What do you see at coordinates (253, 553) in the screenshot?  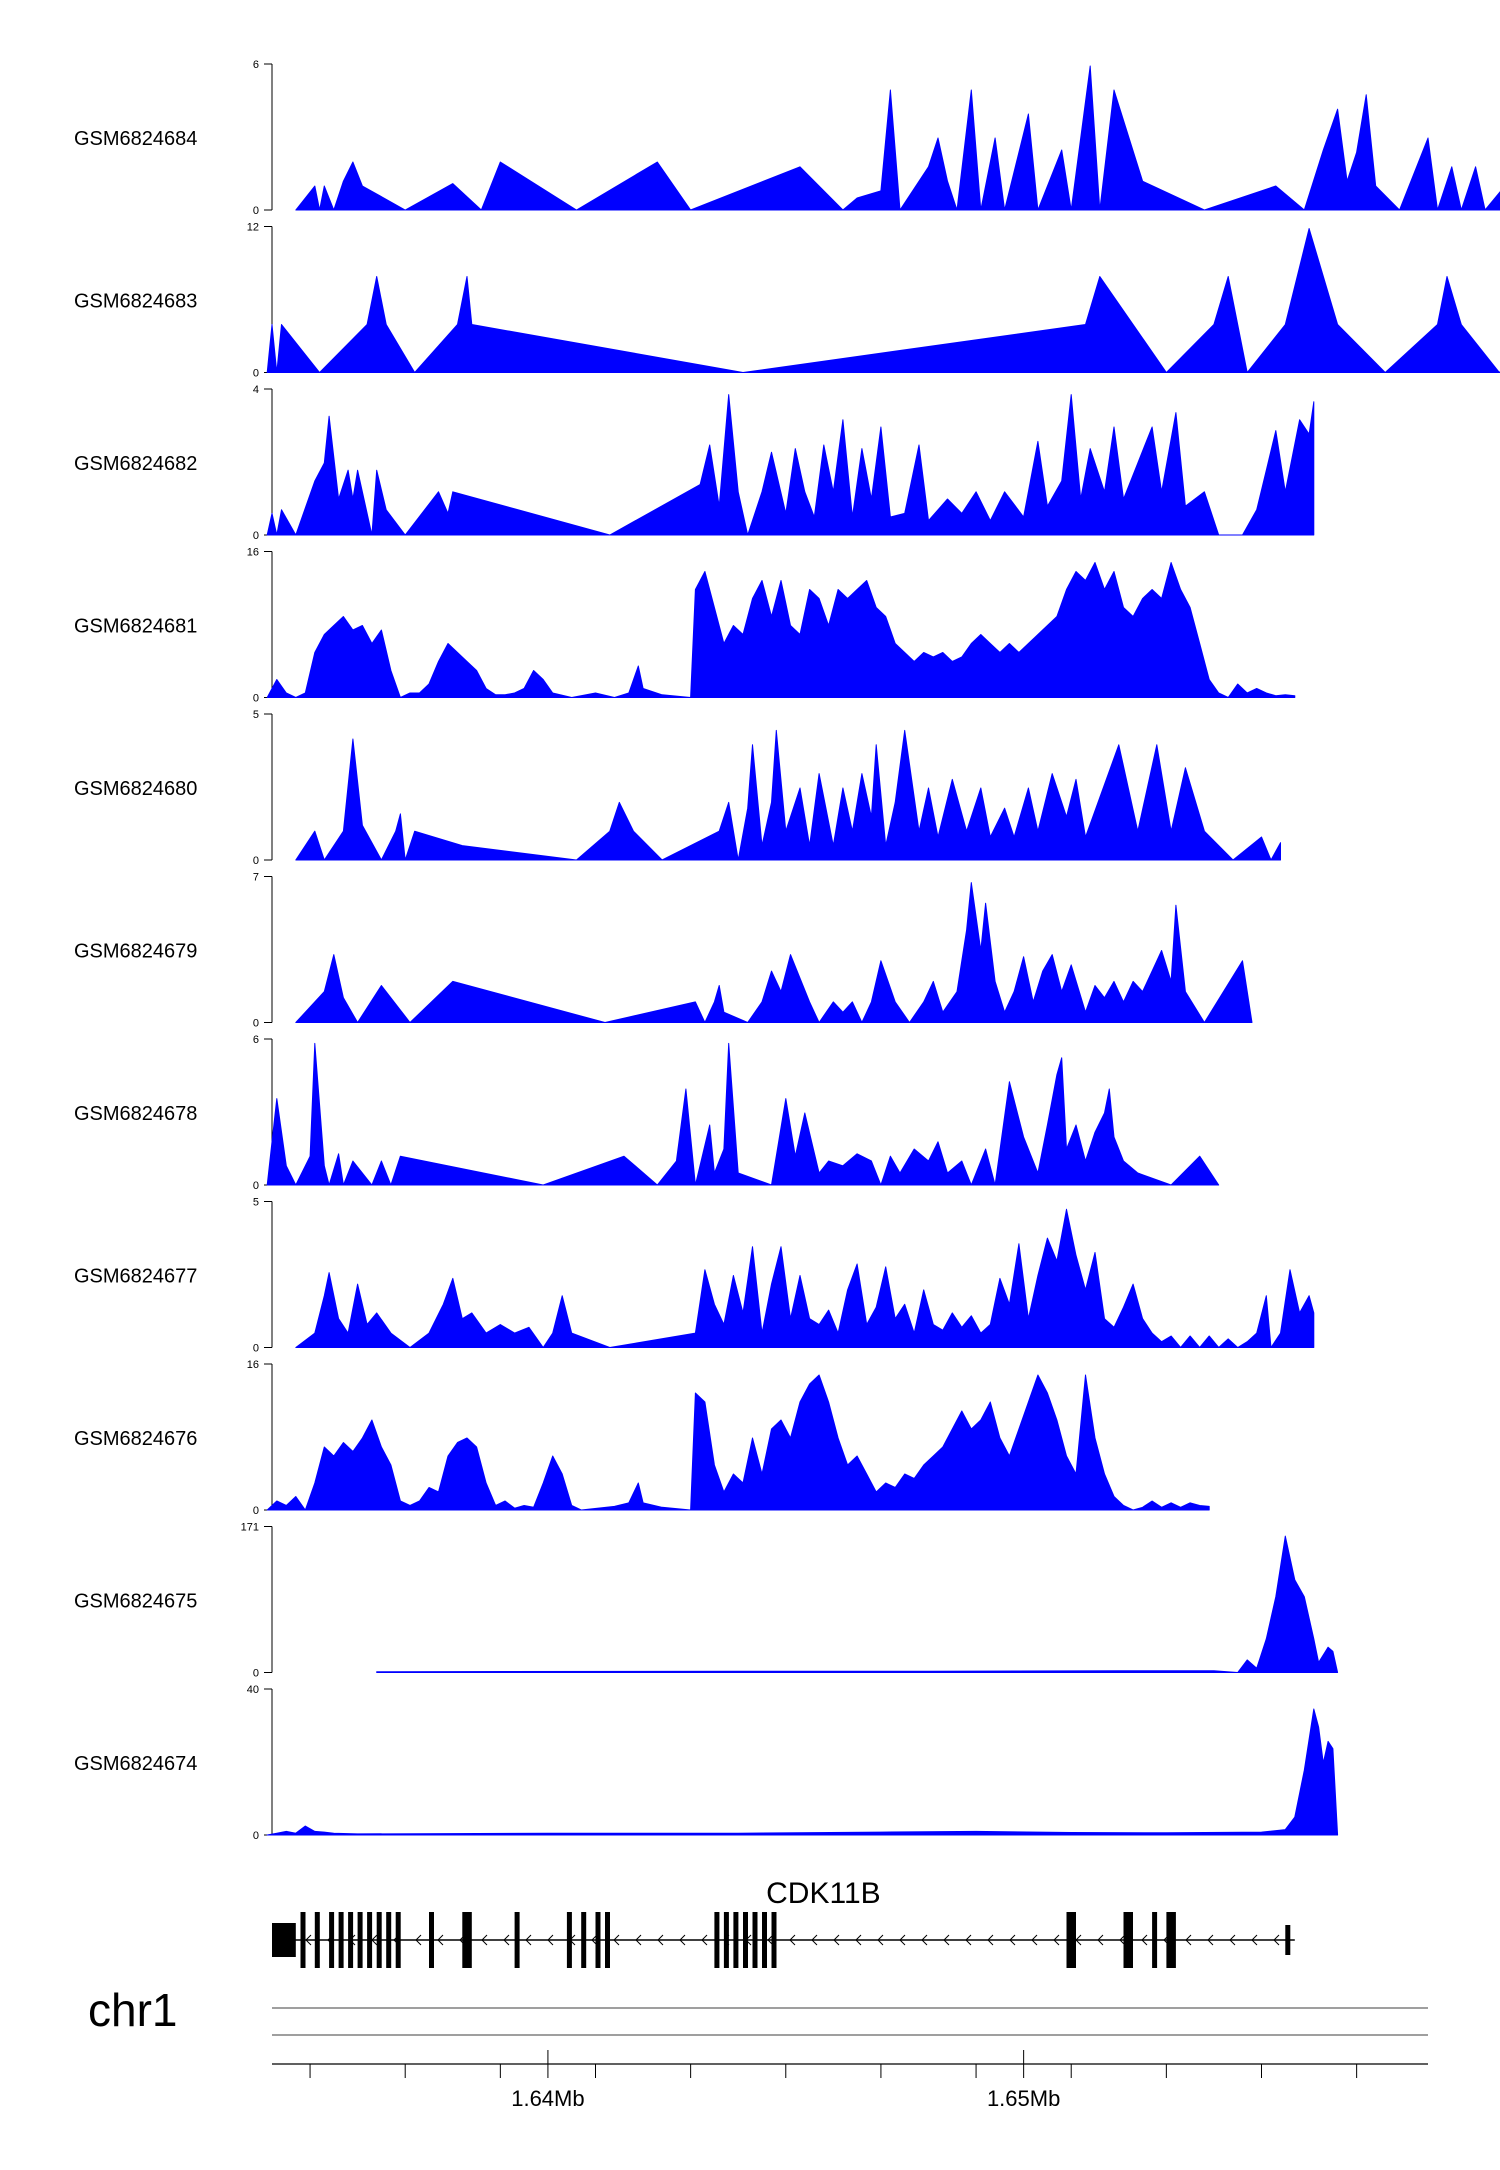 I see `y-tick-max-label: 16` at bounding box center [253, 553].